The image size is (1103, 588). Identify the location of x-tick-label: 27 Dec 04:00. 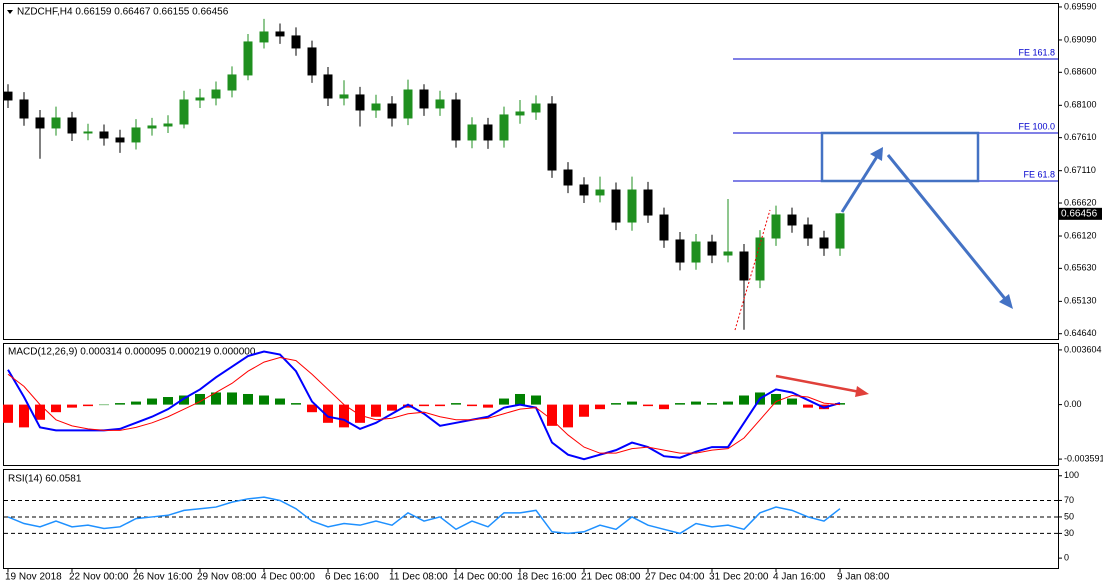
(675, 577).